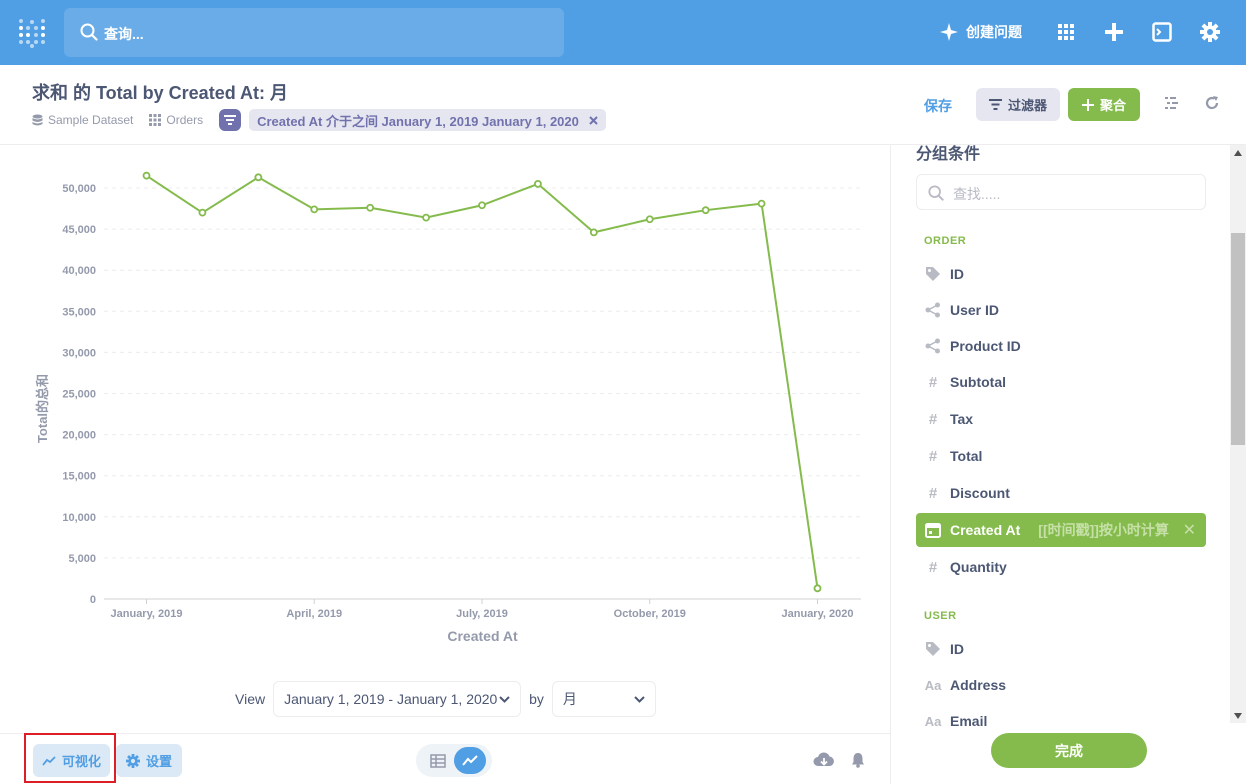  I want to click on y-tick-label: 35,000, so click(79, 312).